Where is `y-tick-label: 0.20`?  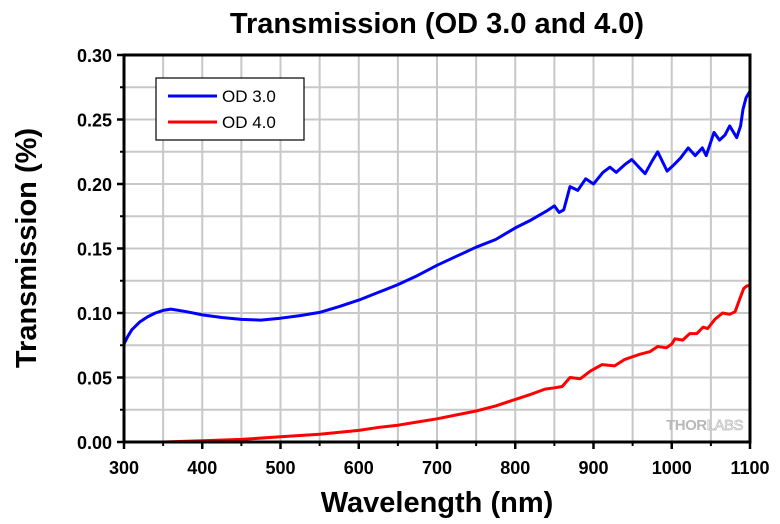
y-tick-label: 0.20 is located at coordinates (94, 185).